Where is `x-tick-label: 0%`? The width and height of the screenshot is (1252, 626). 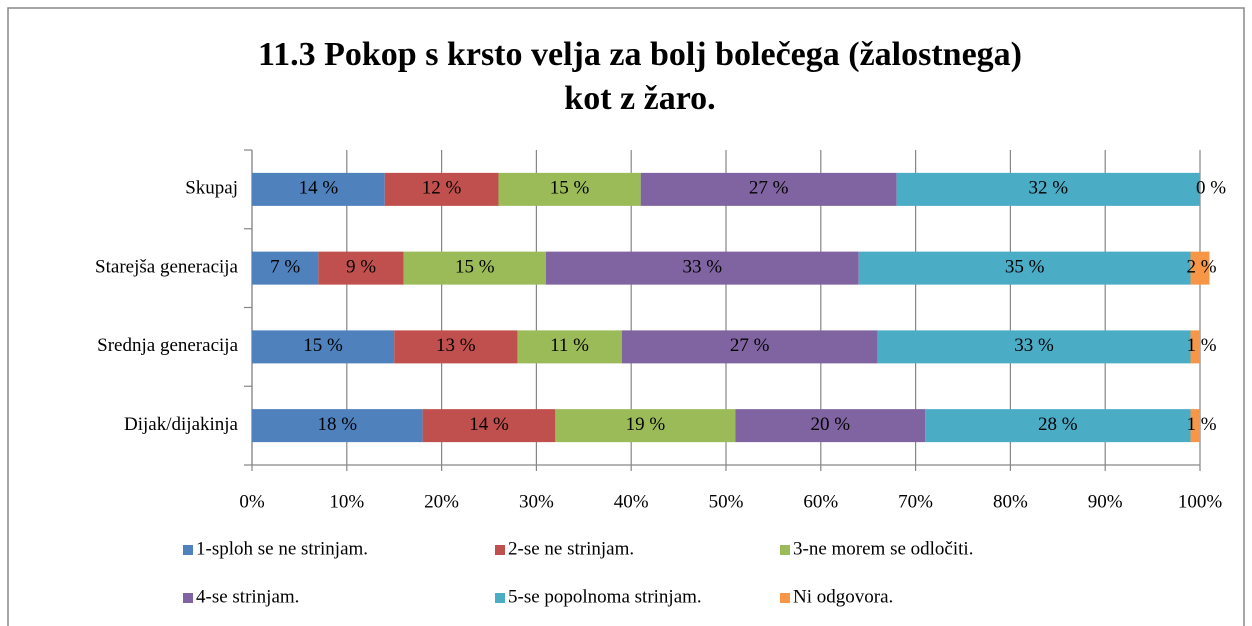 x-tick-label: 0% is located at coordinates (252, 501).